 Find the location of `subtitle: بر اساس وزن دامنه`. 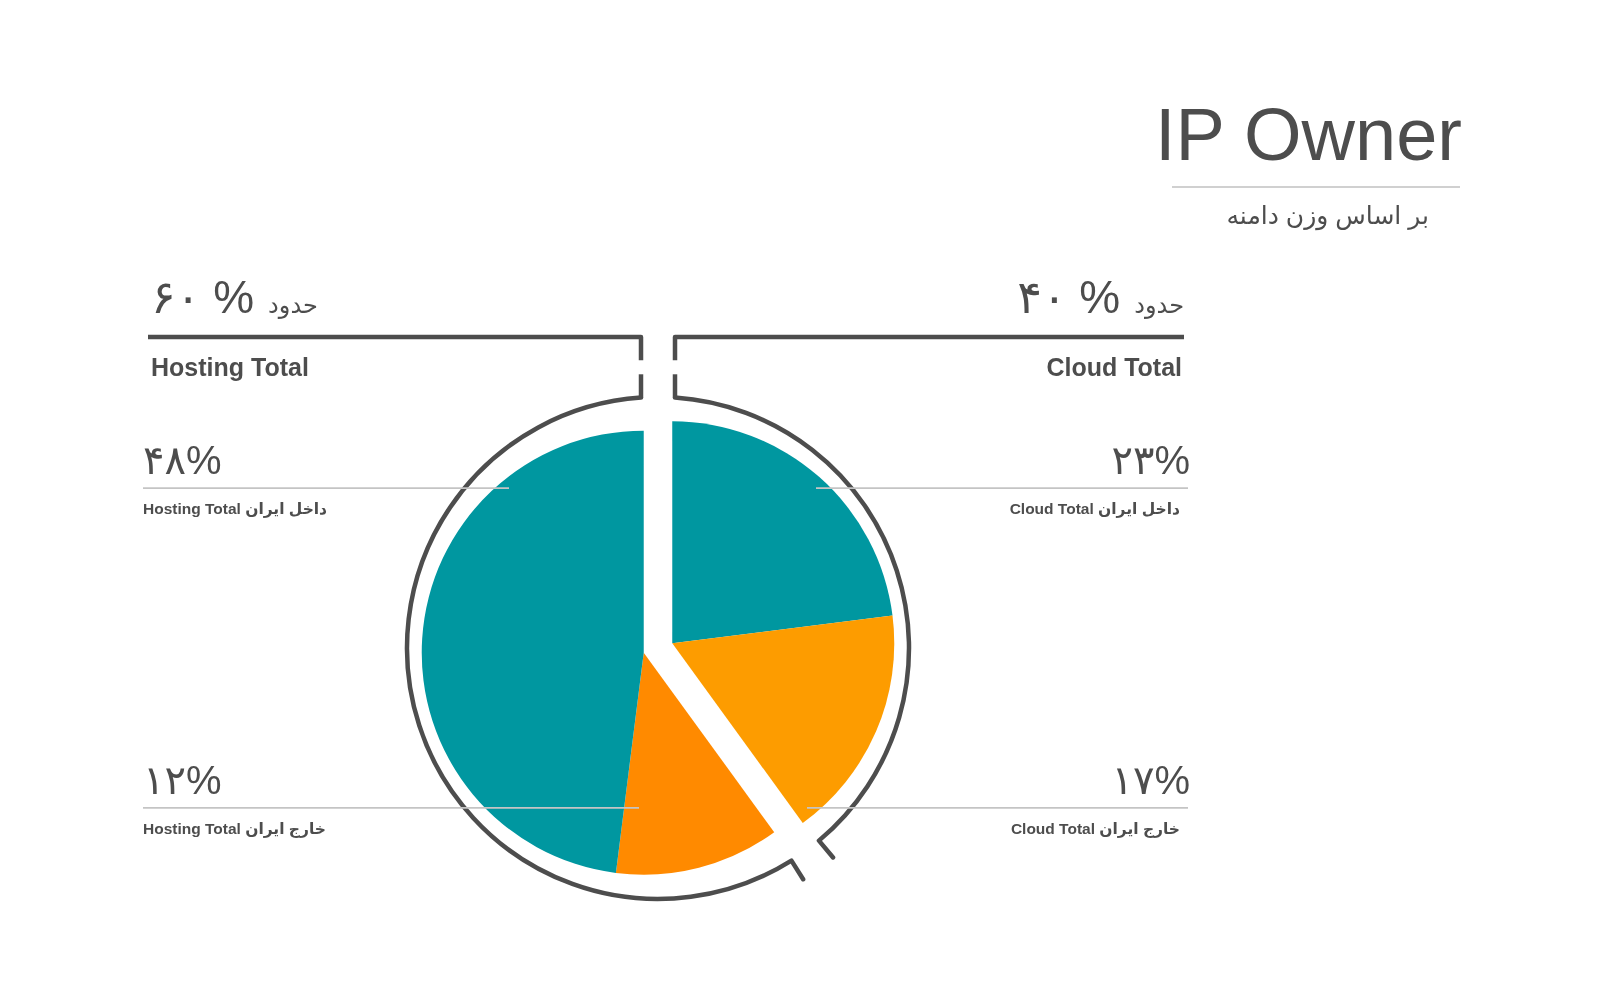

subtitle: بر اساس وزن دامنه is located at coordinates (1327, 215).